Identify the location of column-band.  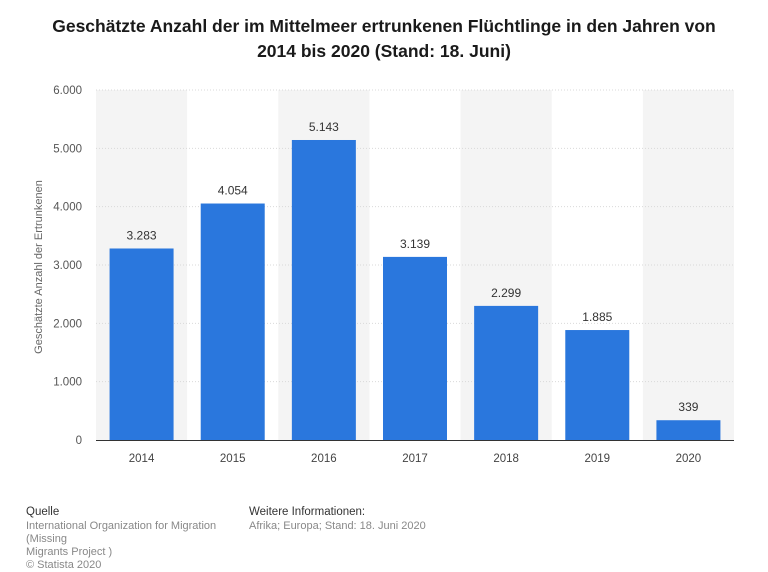
(688, 265).